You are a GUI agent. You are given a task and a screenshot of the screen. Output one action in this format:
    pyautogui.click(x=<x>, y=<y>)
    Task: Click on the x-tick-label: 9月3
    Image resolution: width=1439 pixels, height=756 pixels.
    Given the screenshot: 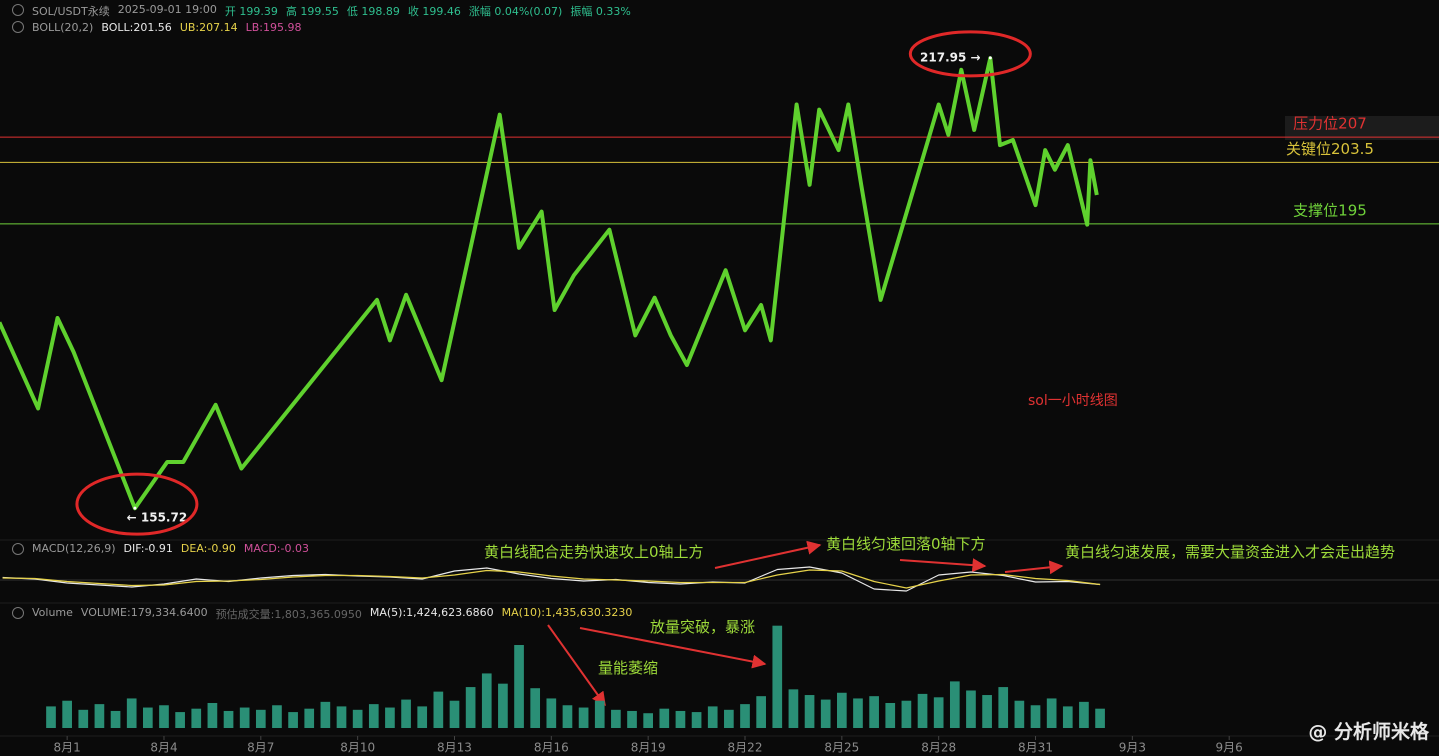 What is the action you would take?
    pyautogui.click(x=1132, y=748)
    